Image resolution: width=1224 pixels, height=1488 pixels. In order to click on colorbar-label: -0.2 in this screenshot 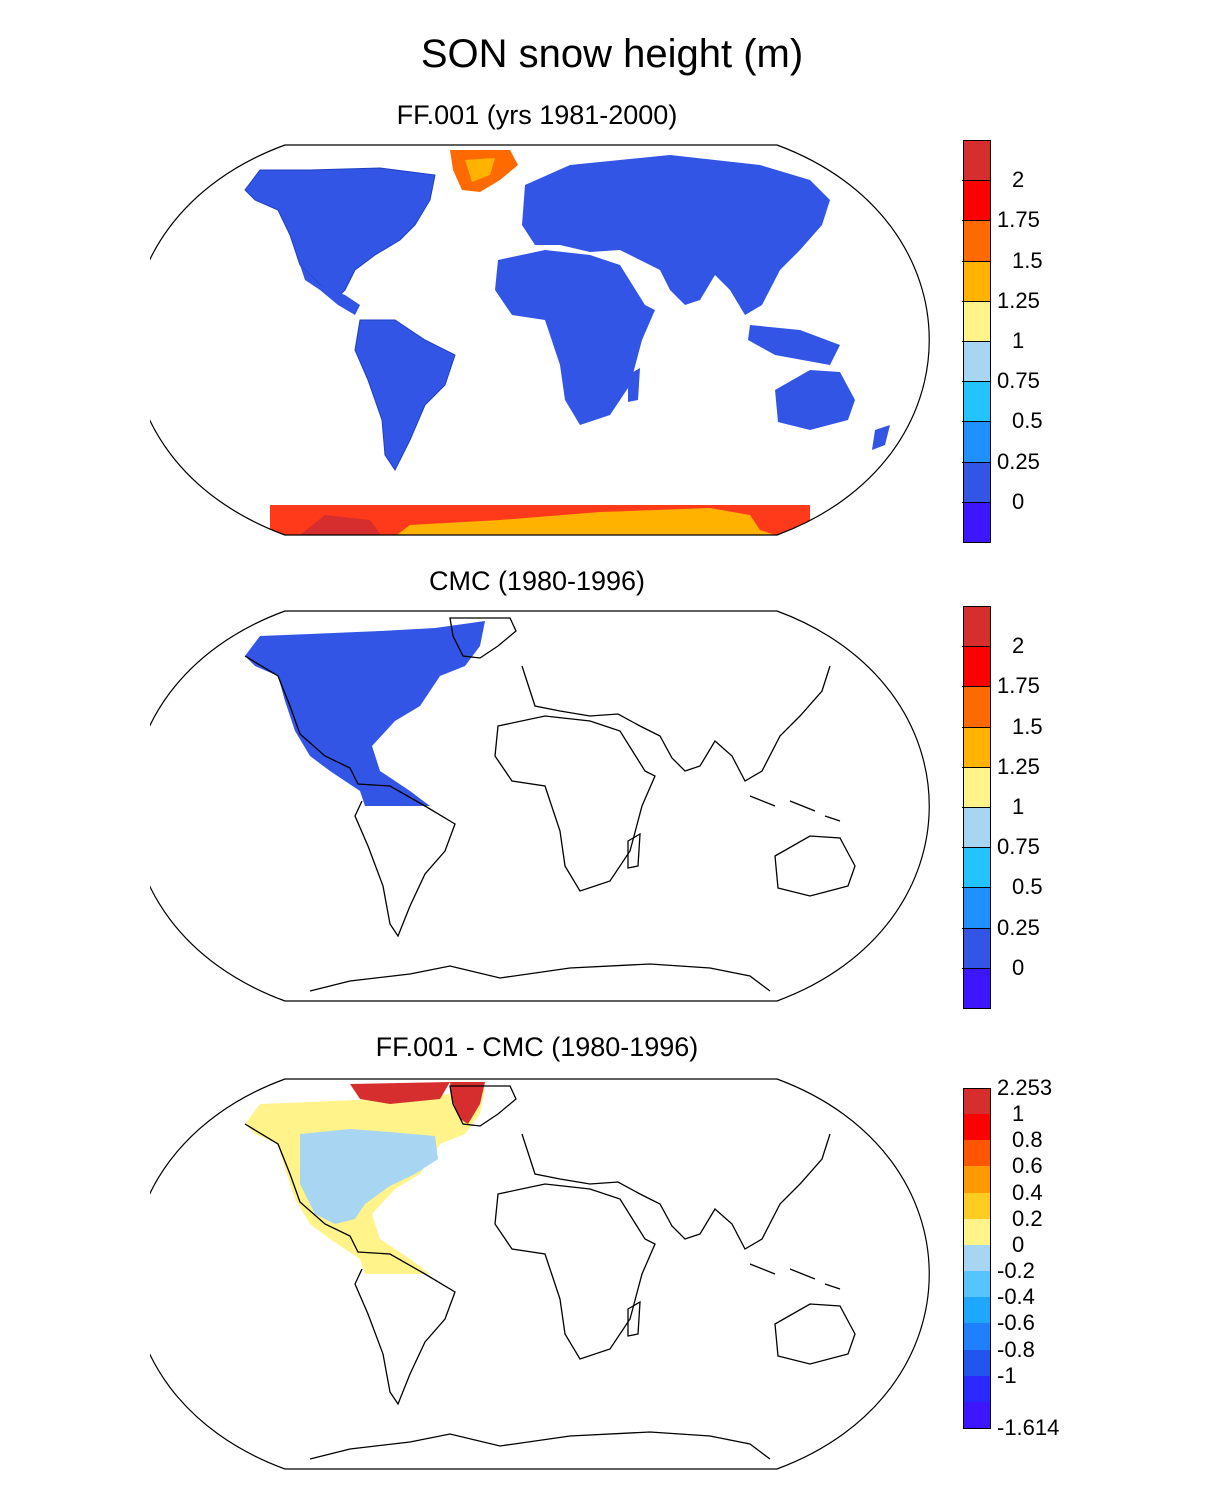, I will do `click(1016, 1271)`.